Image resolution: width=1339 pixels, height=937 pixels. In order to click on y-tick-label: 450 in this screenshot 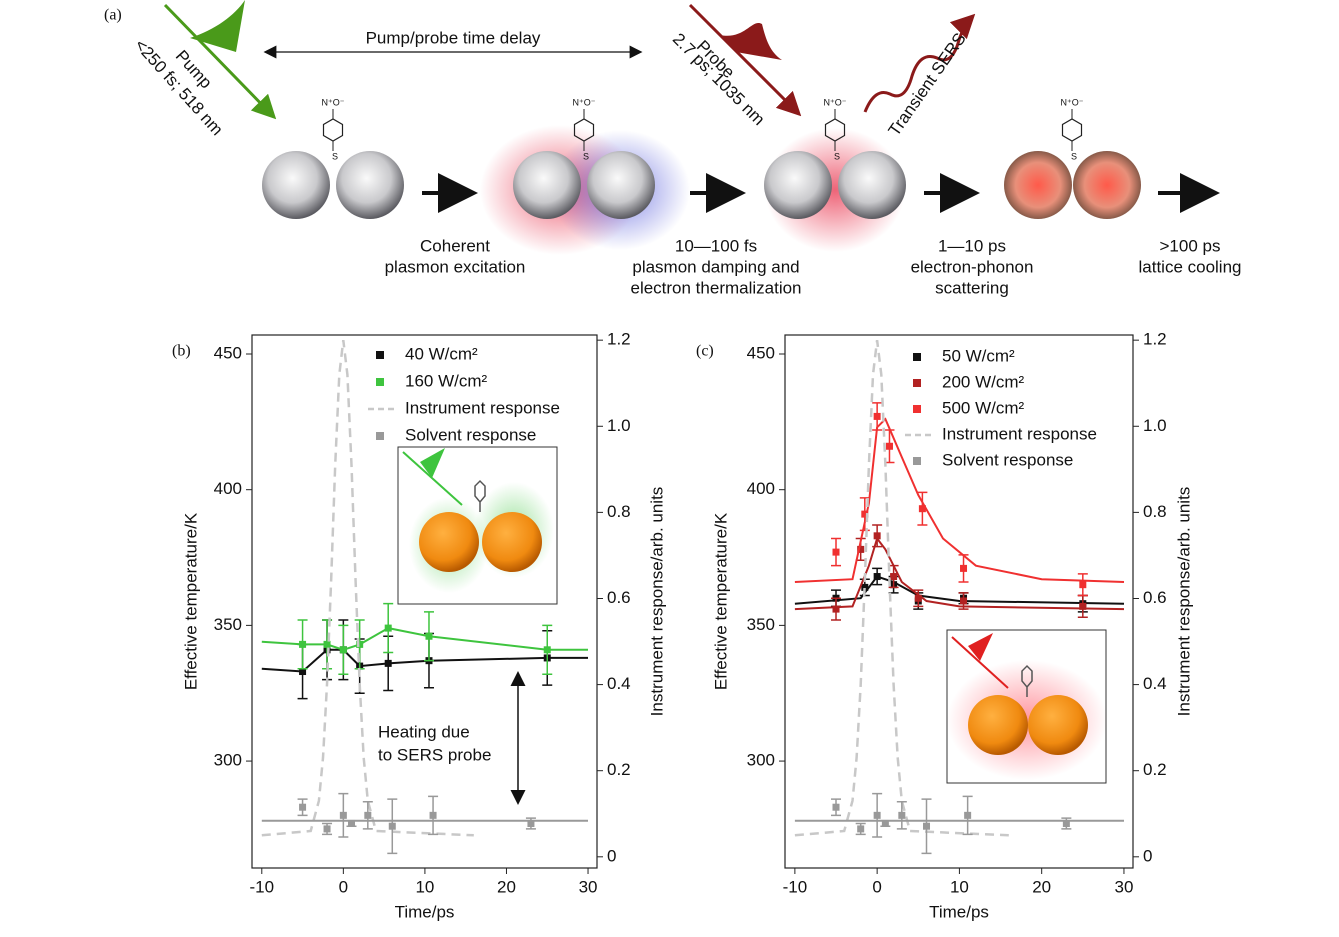, I will do `click(761, 352)`.